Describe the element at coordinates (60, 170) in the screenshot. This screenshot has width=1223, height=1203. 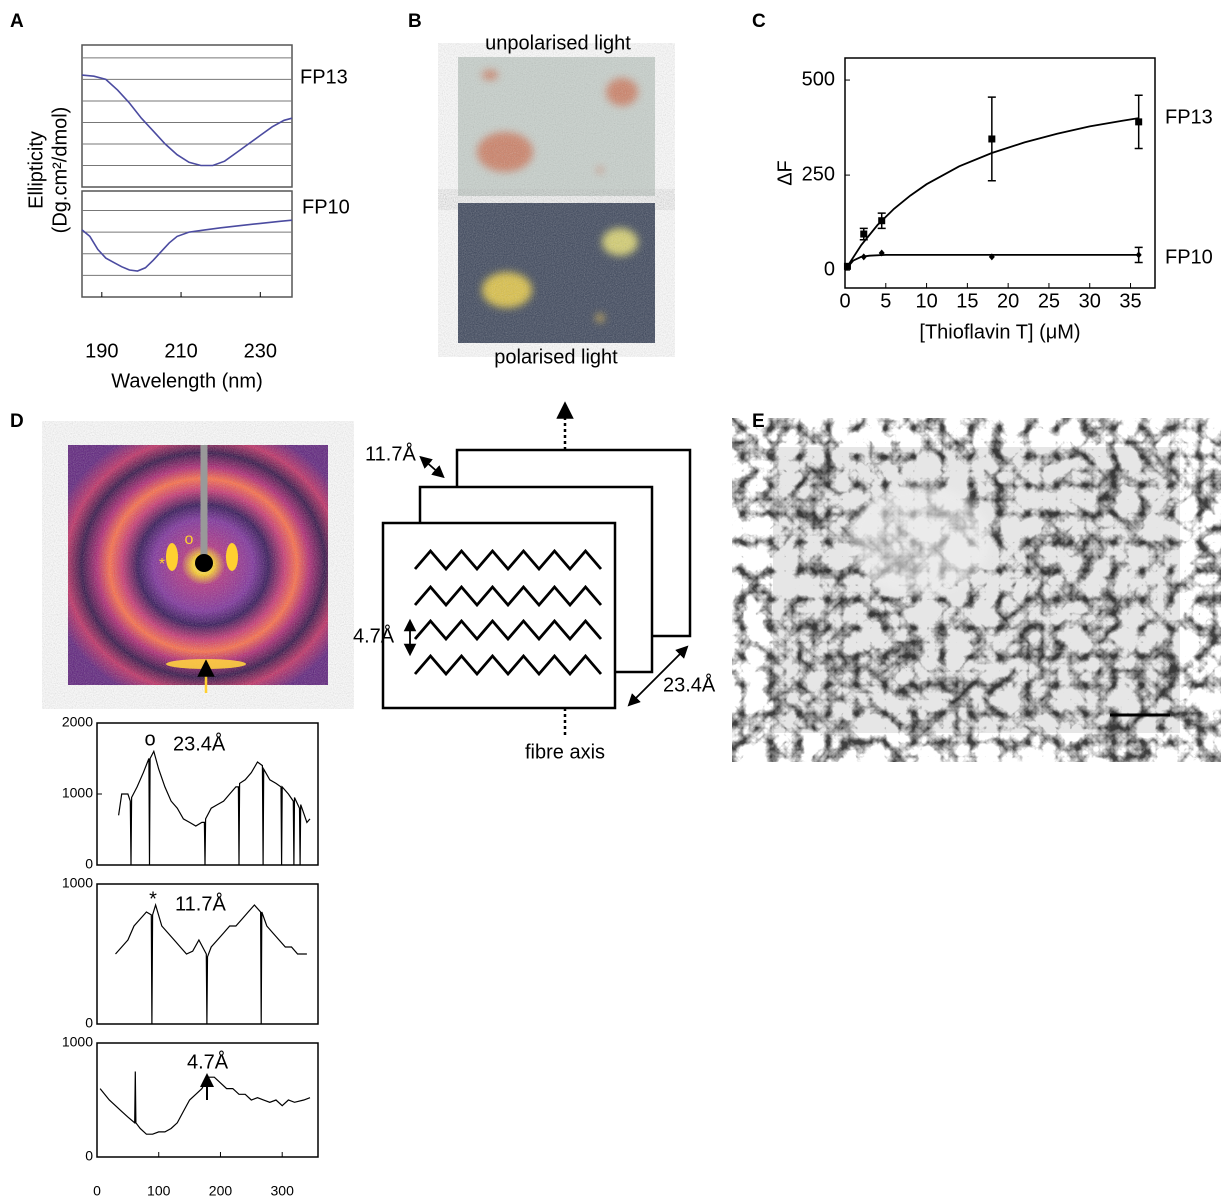
I see `y-axis-label: (Dg.cm²/dmol)` at that location.